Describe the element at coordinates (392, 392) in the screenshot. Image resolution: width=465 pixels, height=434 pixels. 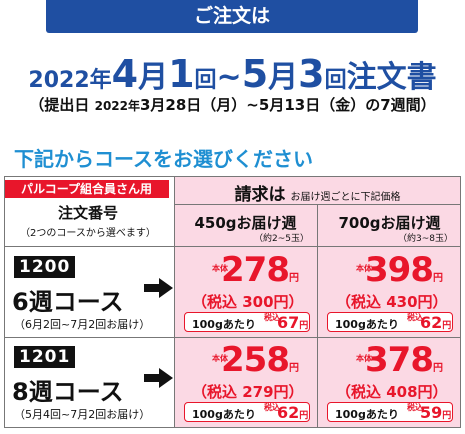
I see `price-taxin-r2-c2: （税込 408円）` at that location.